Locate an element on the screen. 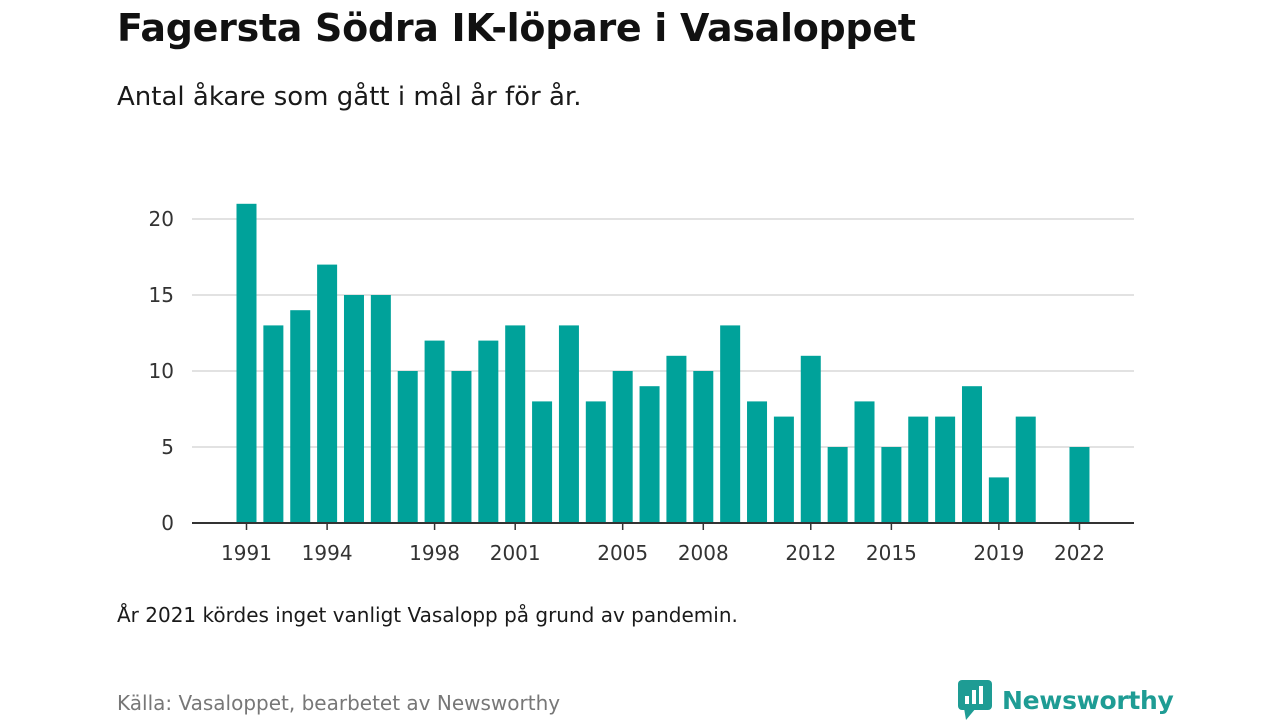  y-tick-label: 10 is located at coordinates (161, 371).